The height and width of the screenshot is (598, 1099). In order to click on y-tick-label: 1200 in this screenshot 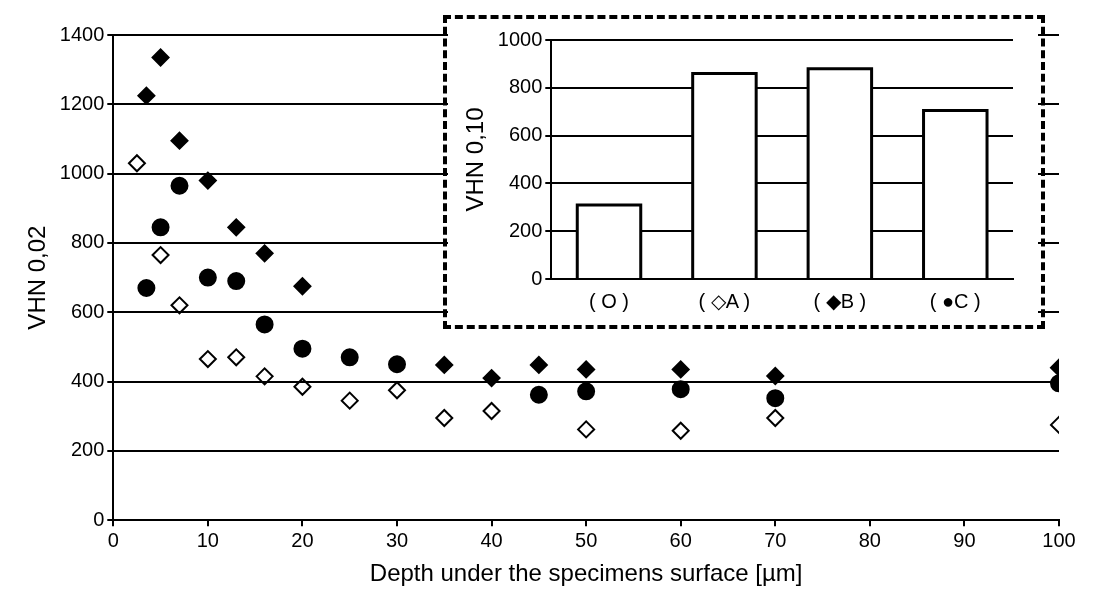, I will do `click(82, 102)`.